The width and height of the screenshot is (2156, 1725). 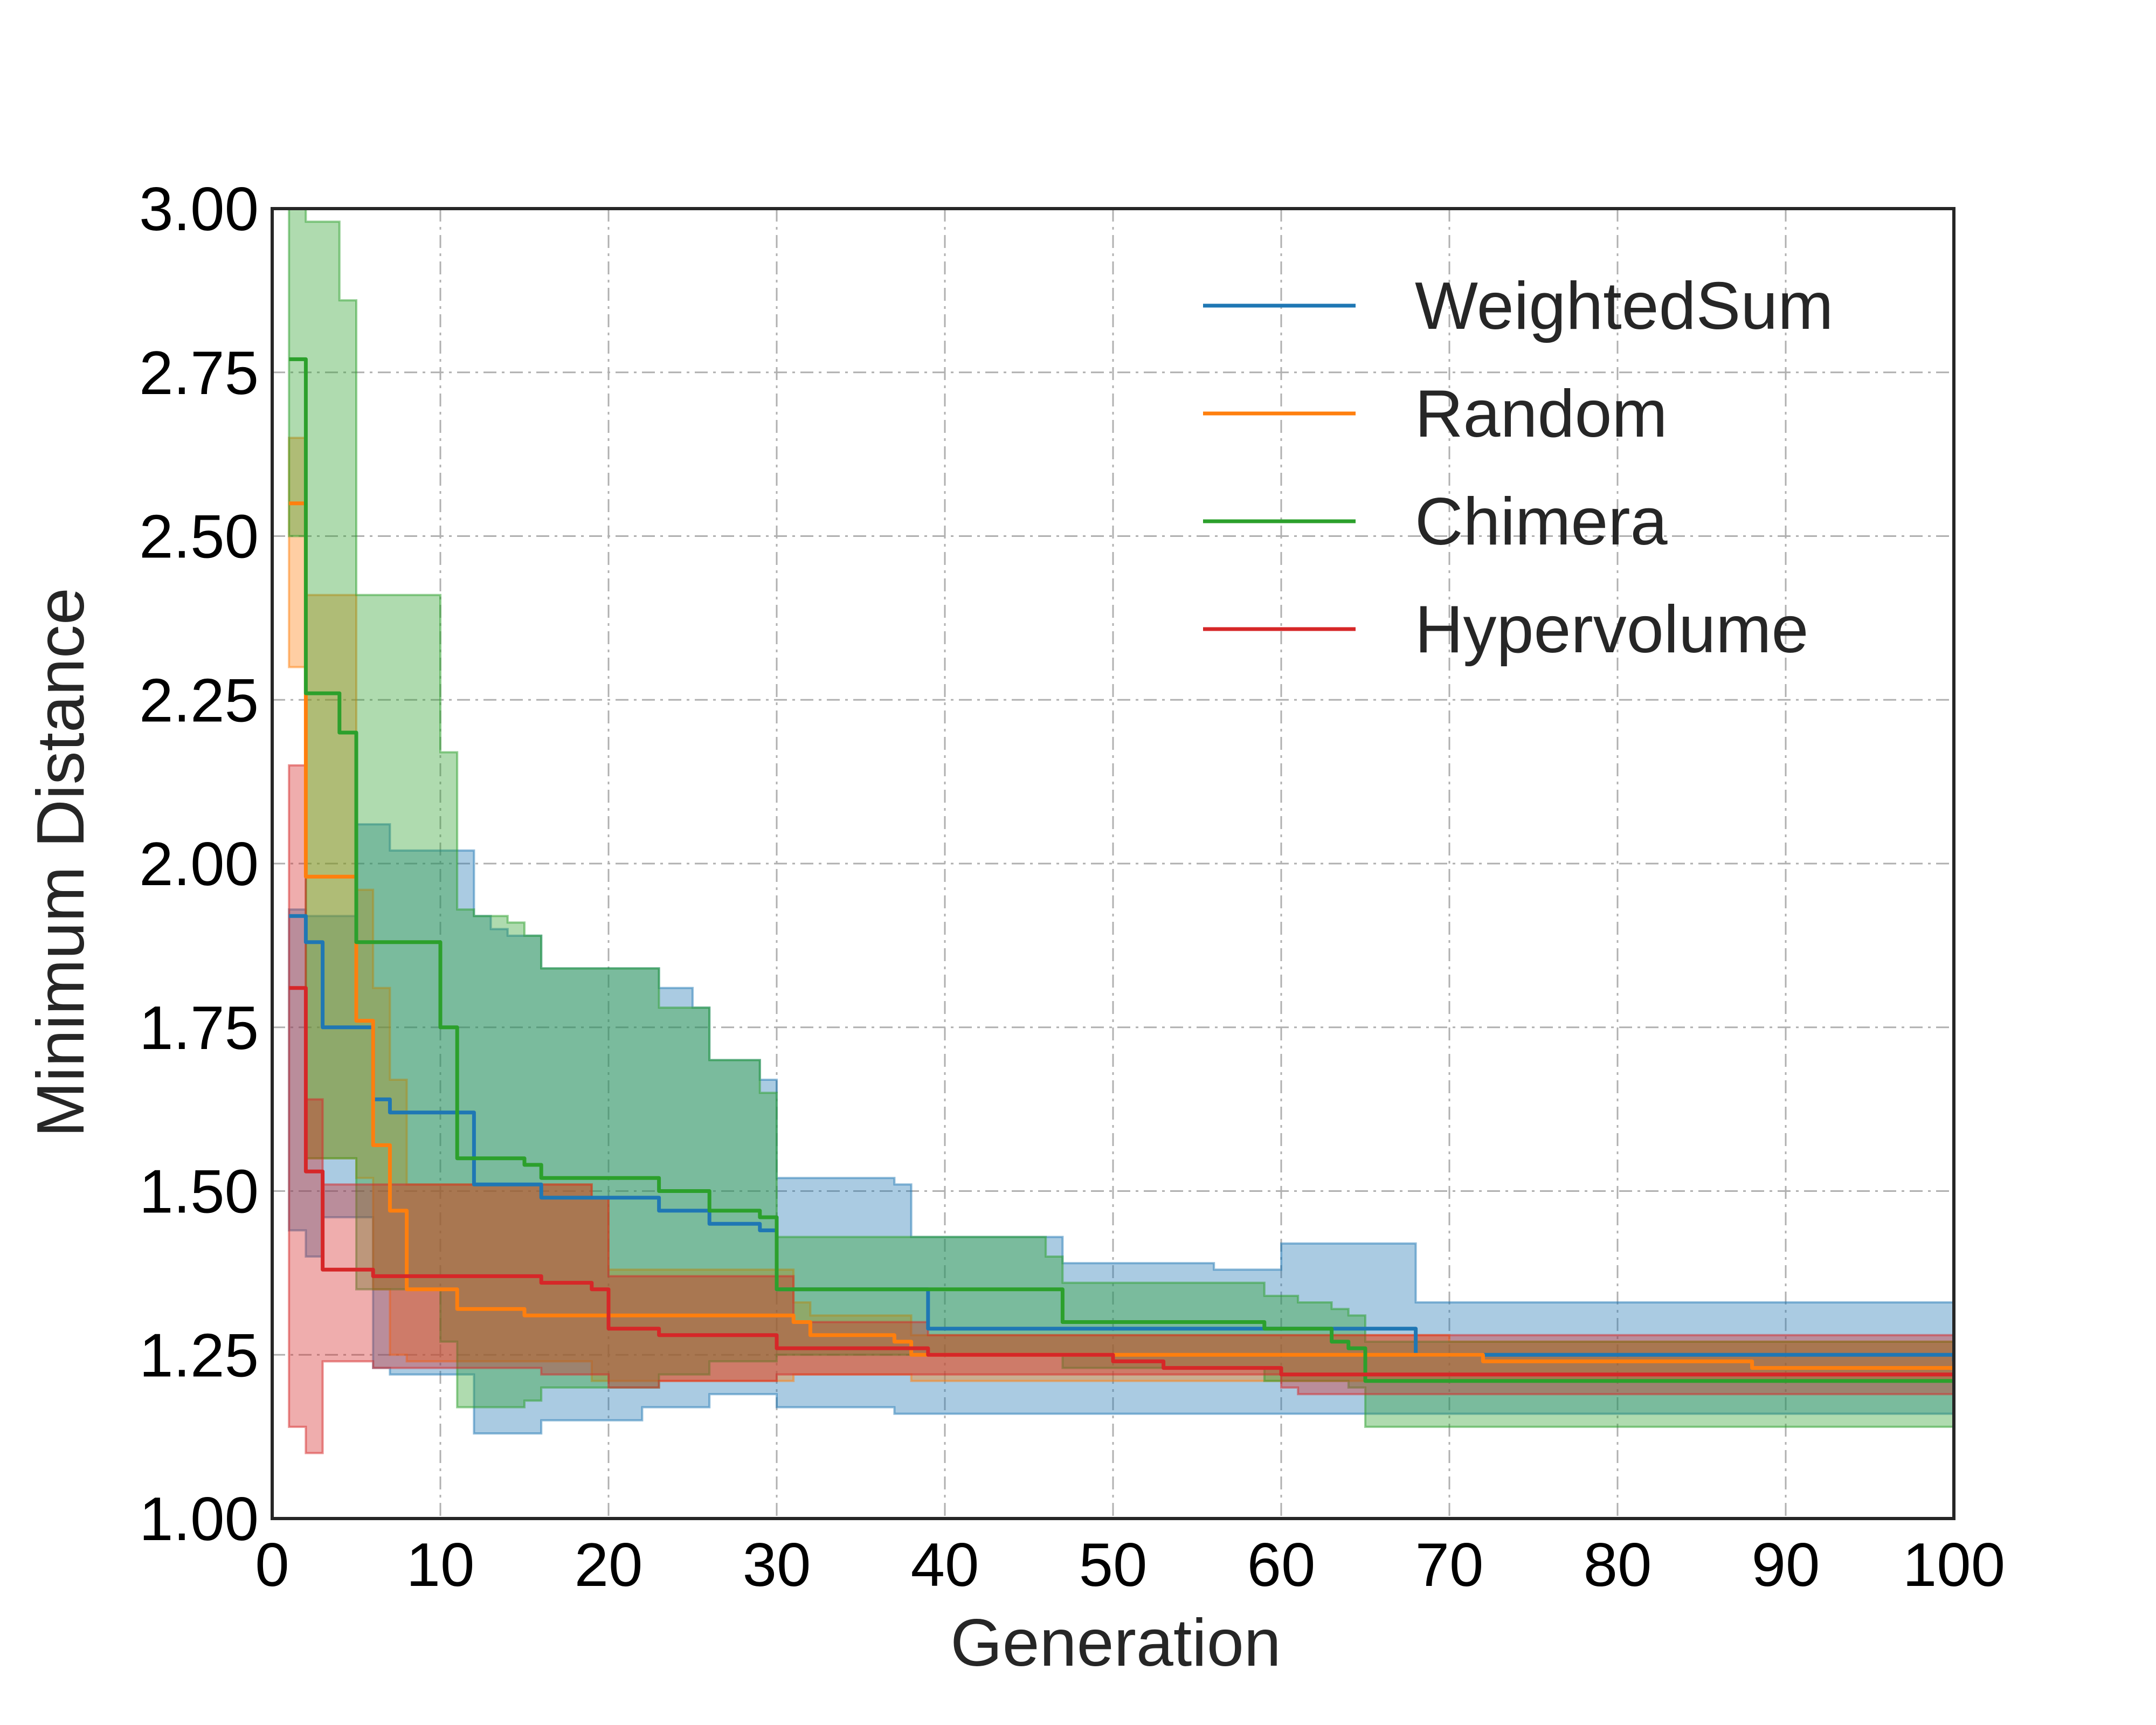 What do you see at coordinates (199, 1028) in the screenshot?
I see `y-tick-label: 1.75` at bounding box center [199, 1028].